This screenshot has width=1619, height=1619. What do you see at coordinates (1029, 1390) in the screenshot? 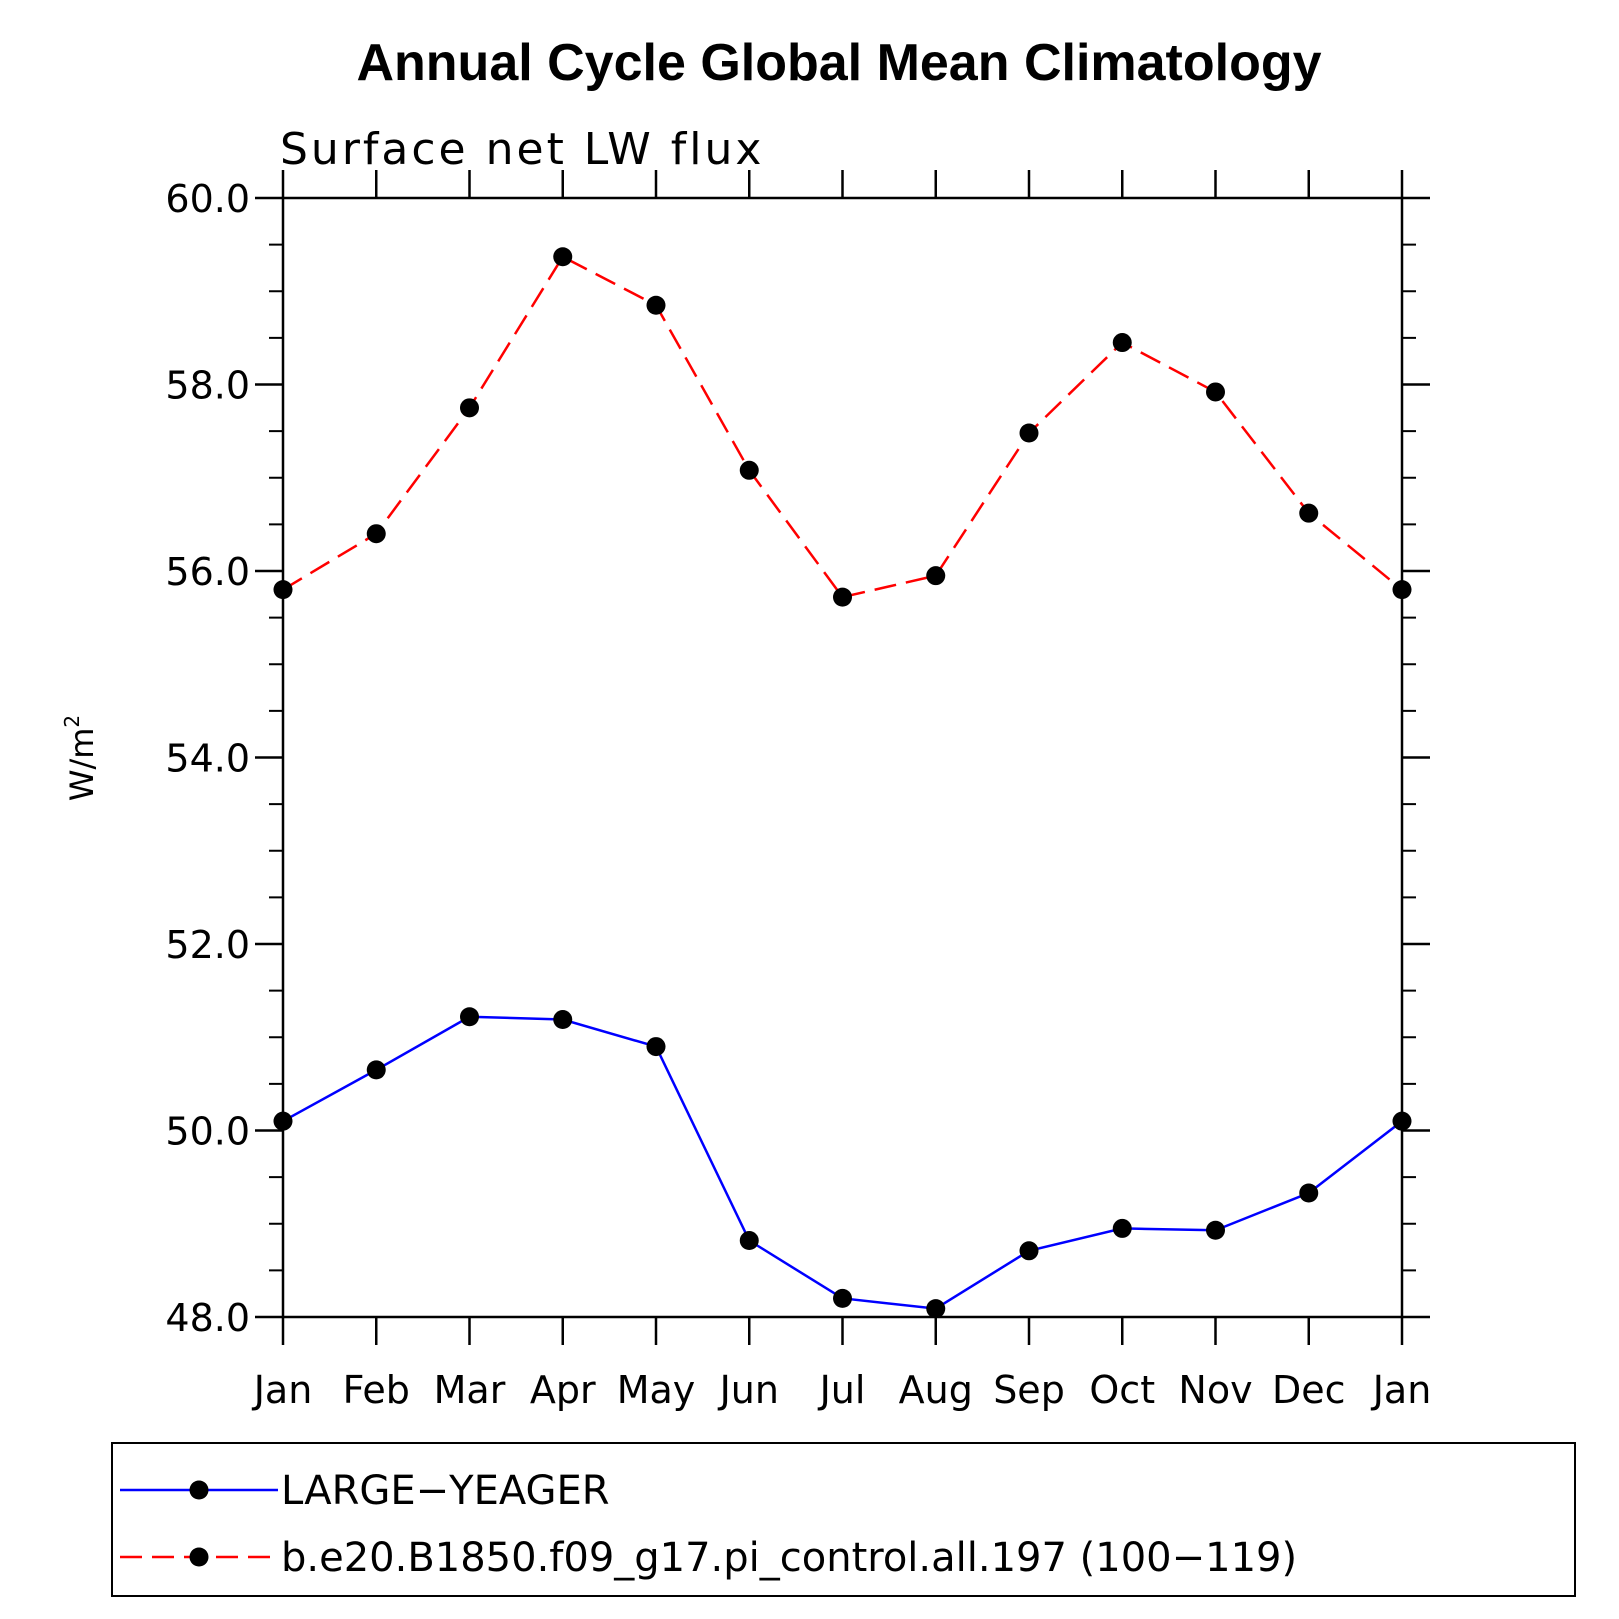
I see `x-tick-label: Sep` at bounding box center [1029, 1390].